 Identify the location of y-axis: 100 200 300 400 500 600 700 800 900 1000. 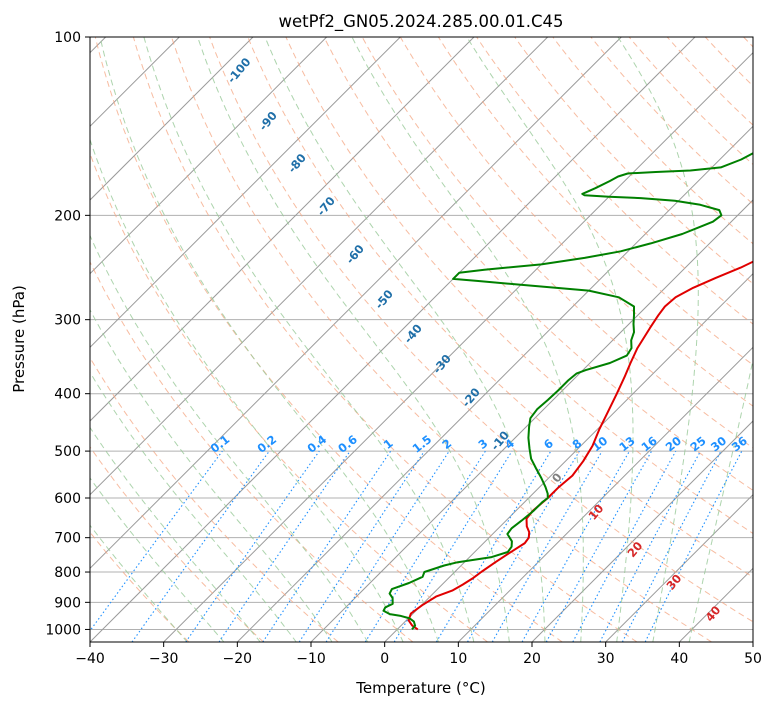
(67, 334).